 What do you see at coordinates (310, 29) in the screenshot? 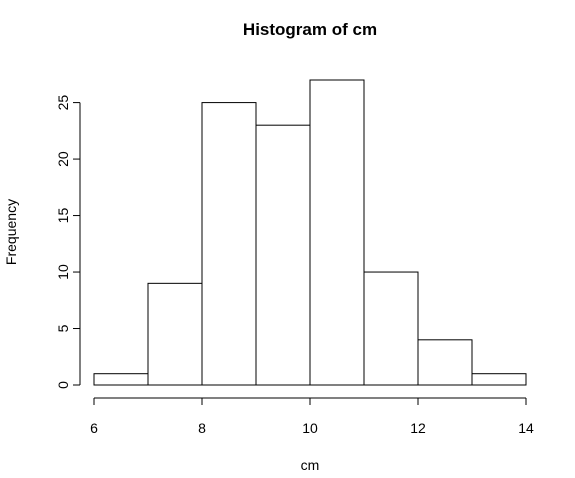
I see `chart-title: Histogram of cm` at bounding box center [310, 29].